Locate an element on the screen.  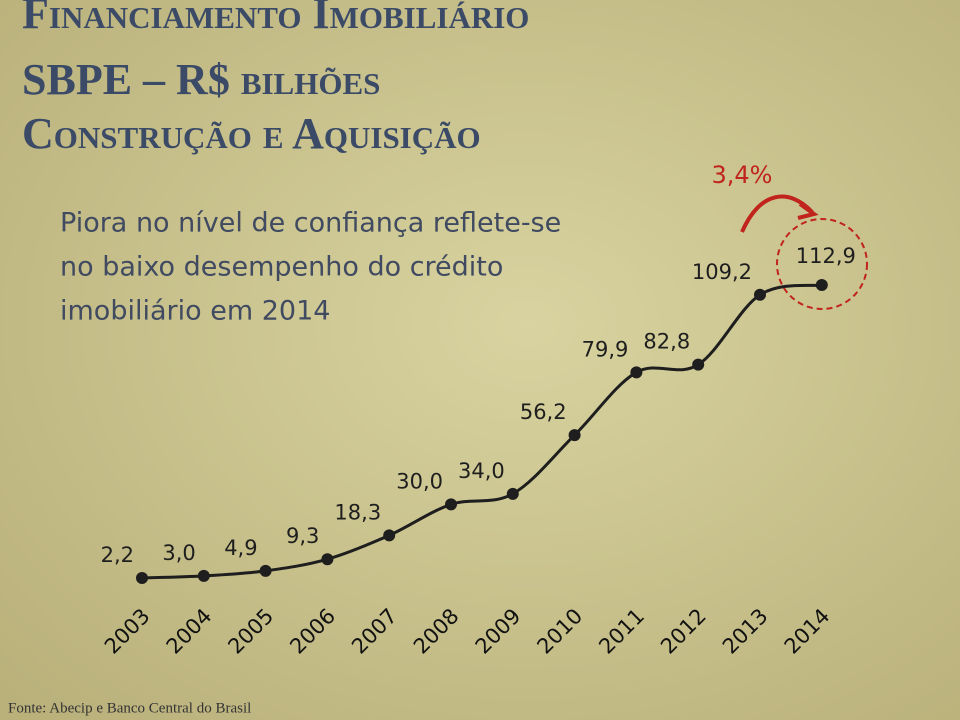
value-label: 56,2 is located at coordinates (543, 412).